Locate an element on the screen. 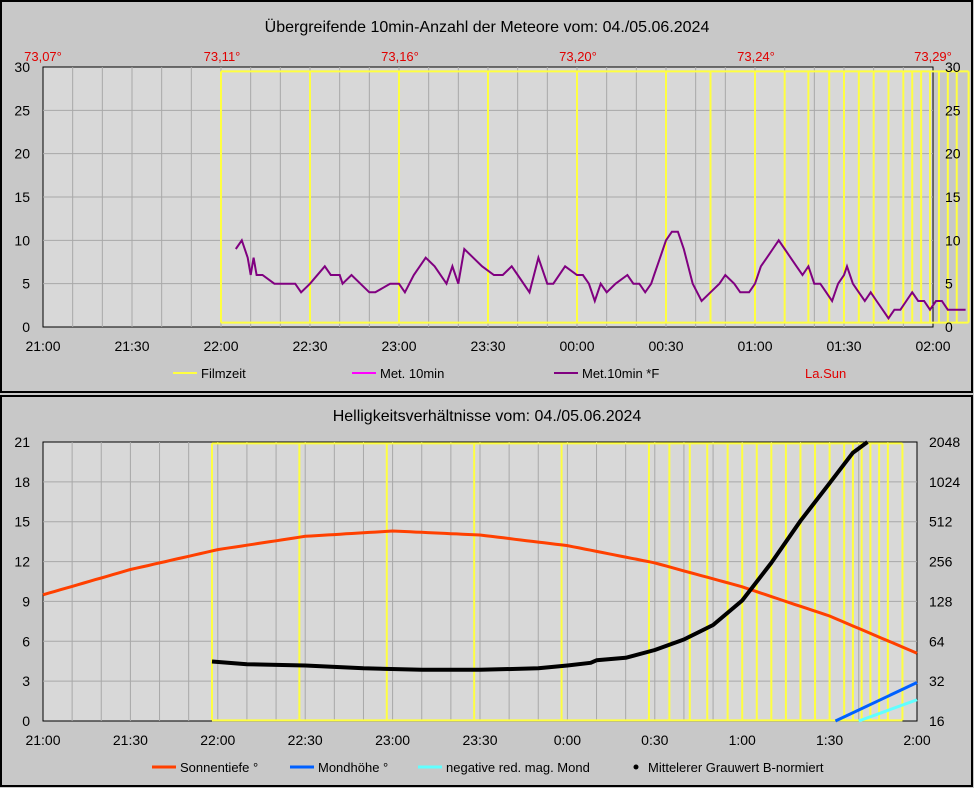 The image size is (974, 788). y-tick-label-right: 30 is located at coordinates (953, 67).